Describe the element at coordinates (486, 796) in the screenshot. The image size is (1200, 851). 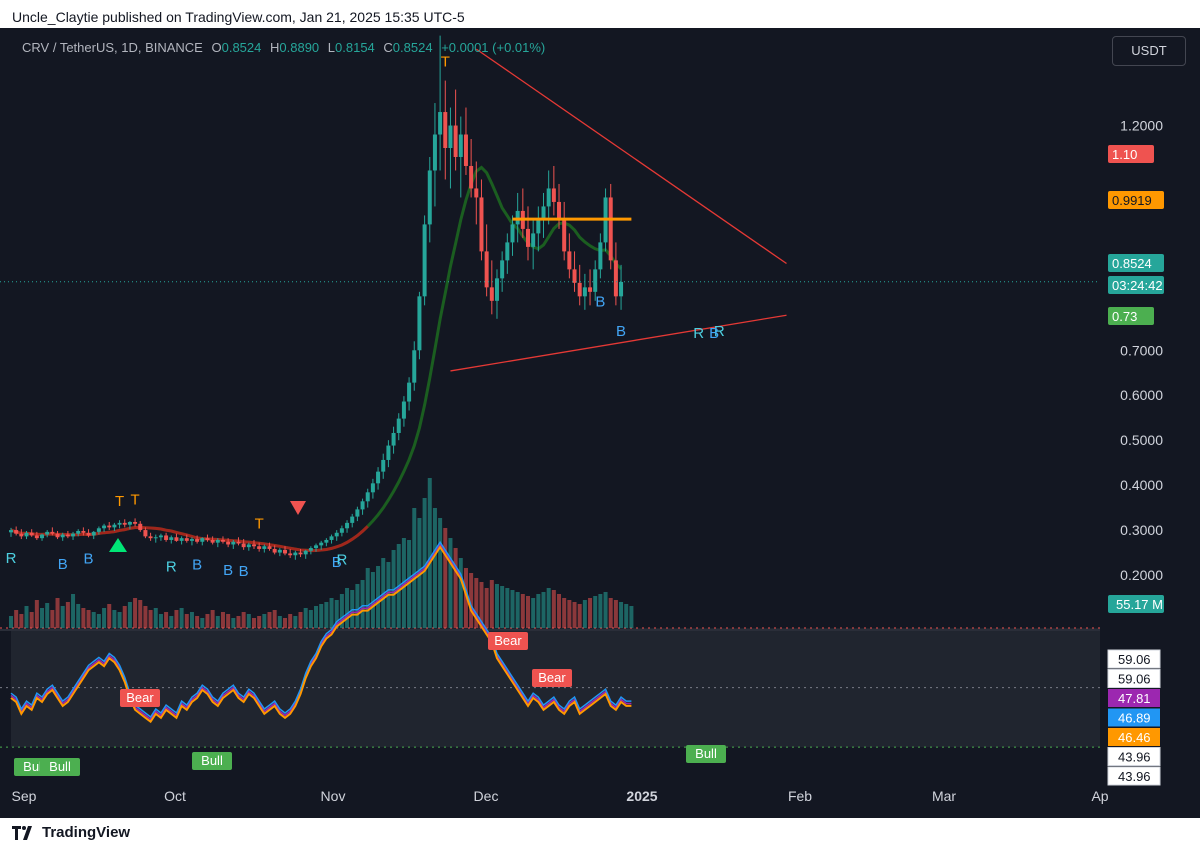
I see `time-tick: Dec` at that location.